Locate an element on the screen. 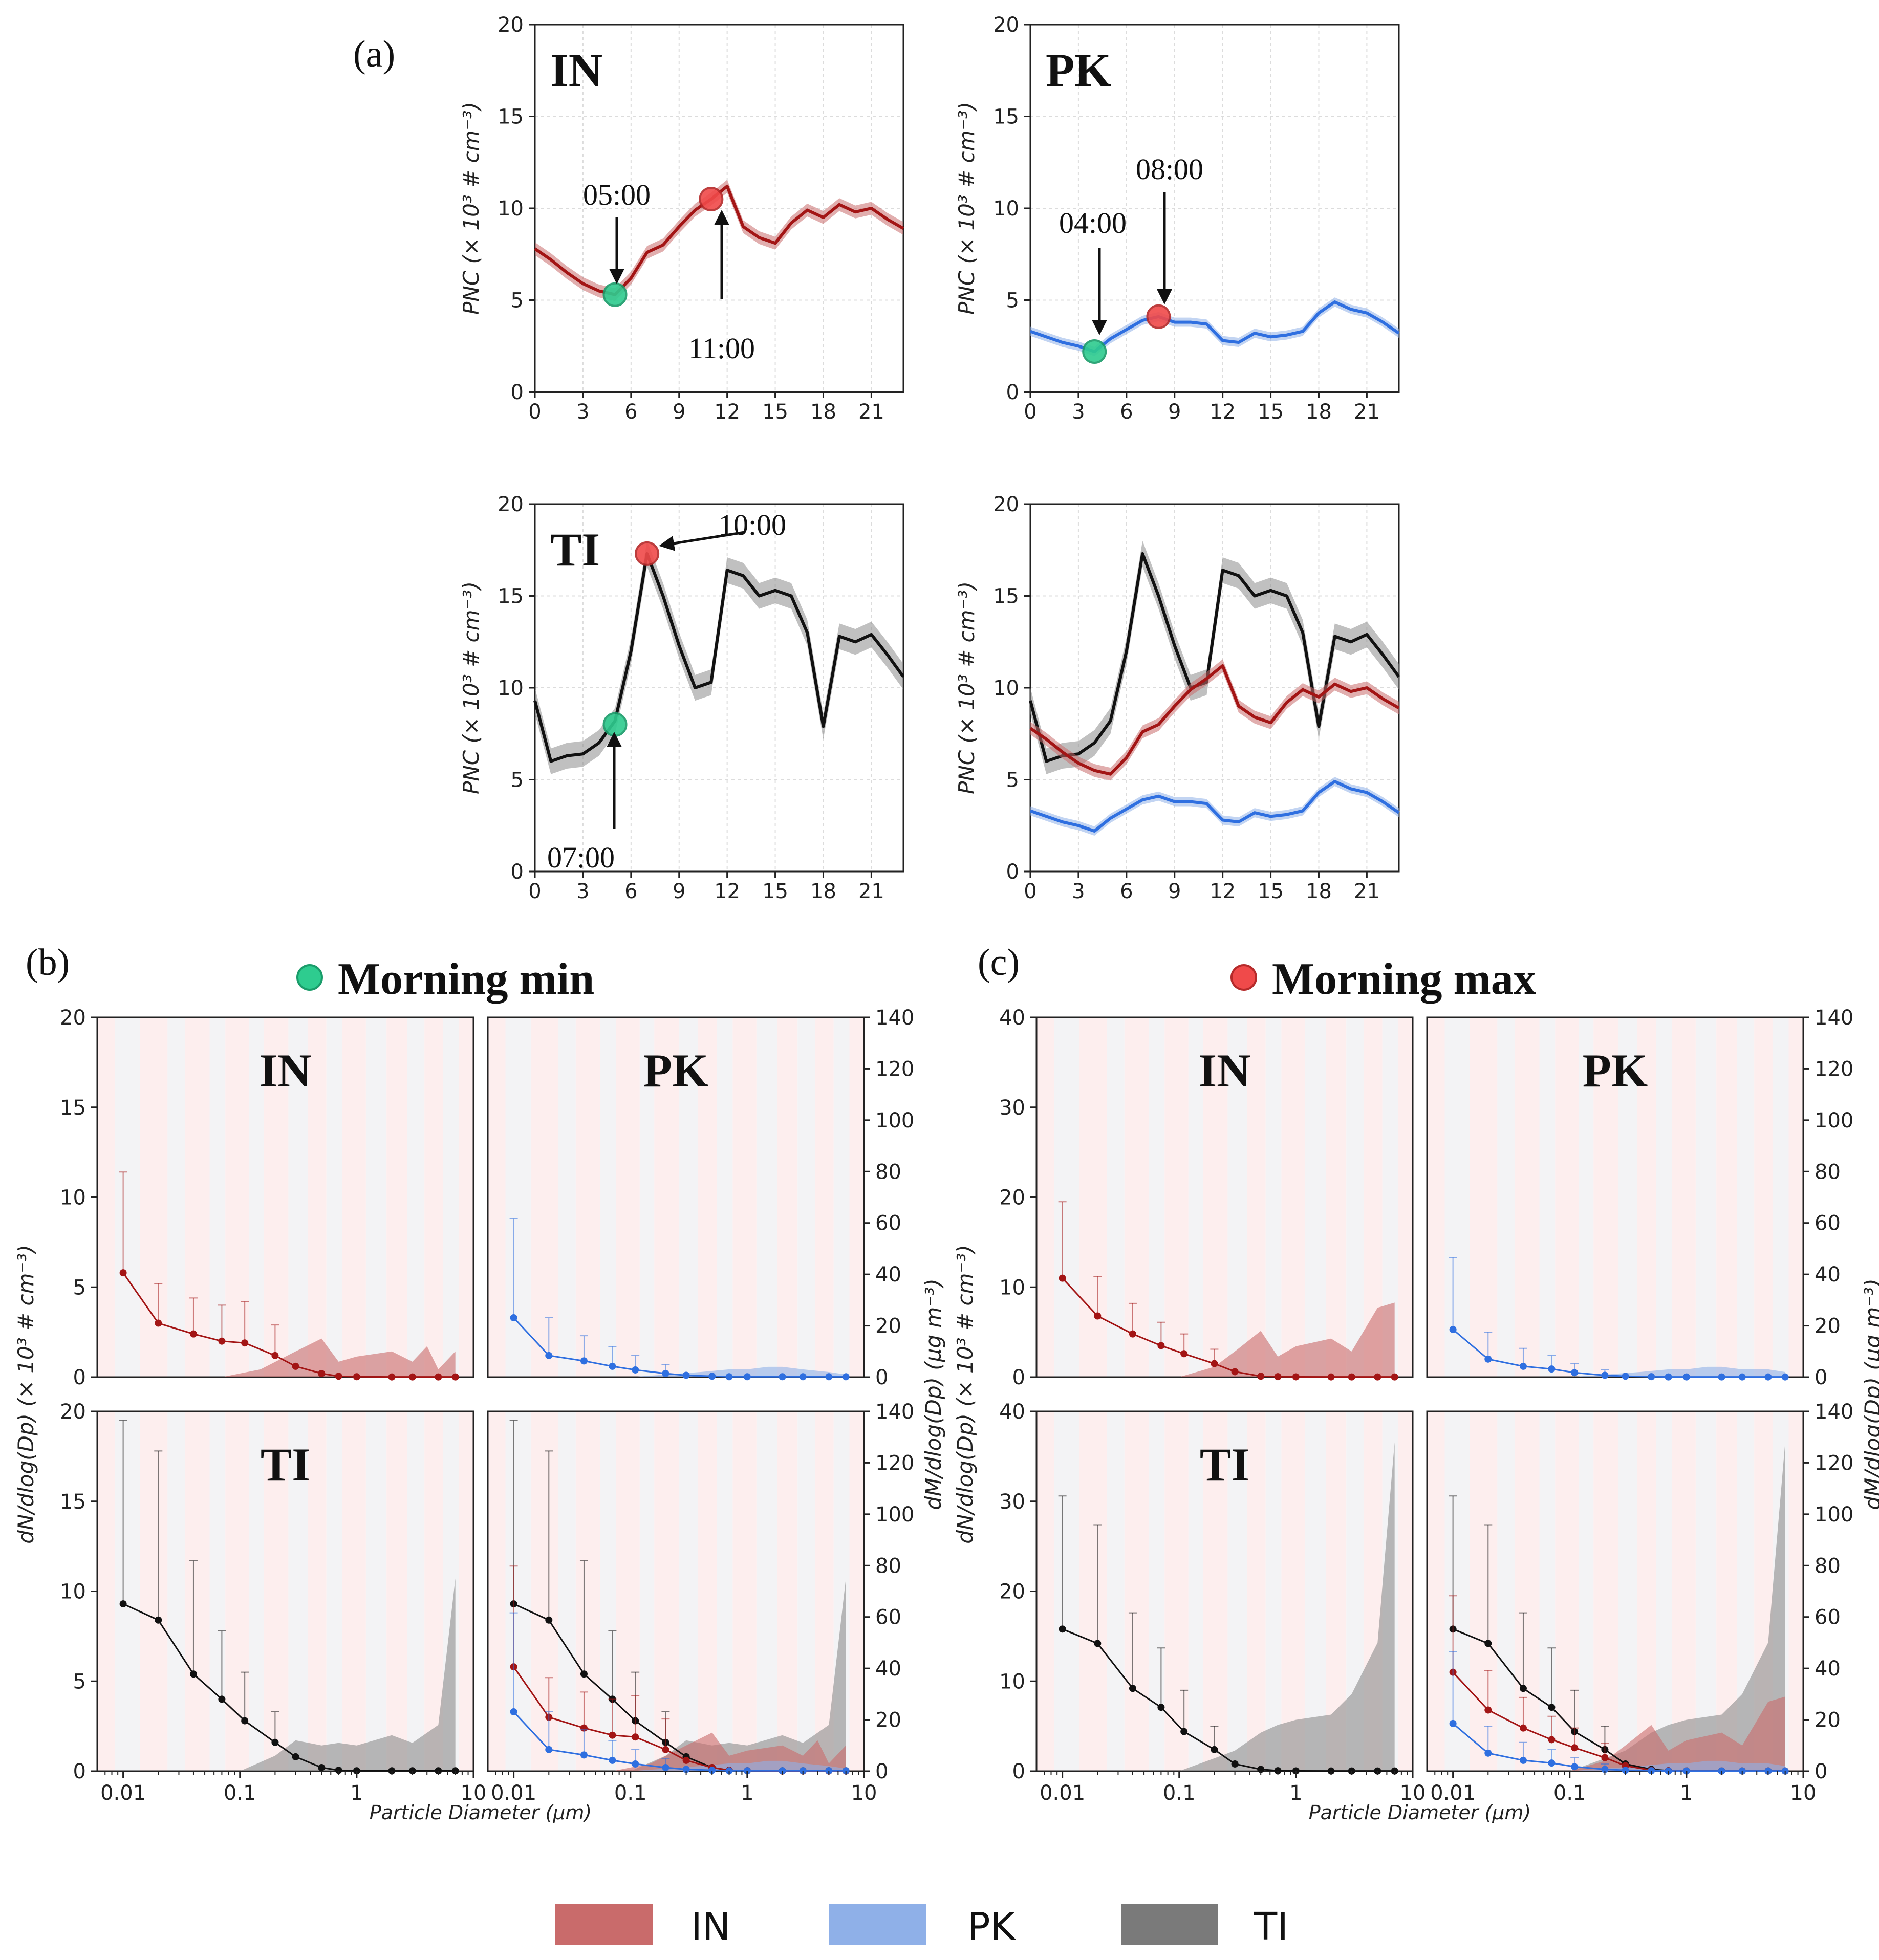 The height and width of the screenshot is (1960, 1879). x-axis-label-b: Particle Diameter (μm) is located at coordinates (481, 1812).